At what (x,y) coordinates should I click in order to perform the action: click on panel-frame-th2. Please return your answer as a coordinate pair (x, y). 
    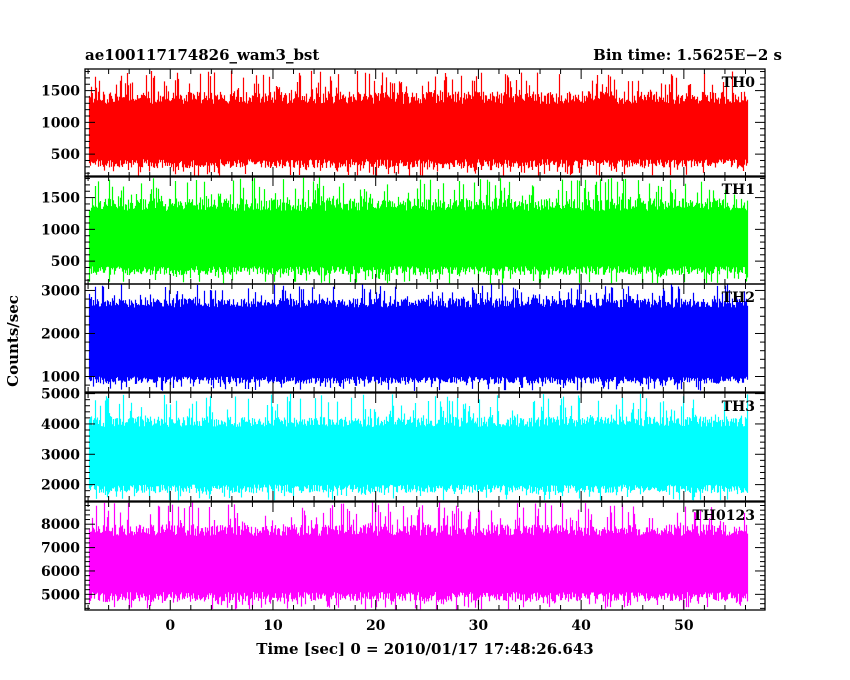
    Looking at the image, I should click on (425, 338).